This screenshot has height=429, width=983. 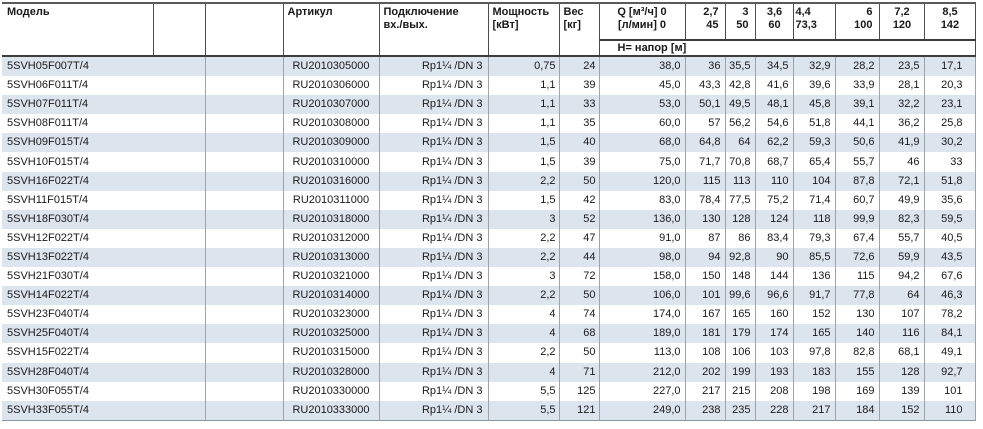 I want to click on model-cell: 5SVH10F015T/4, so click(x=104, y=162).